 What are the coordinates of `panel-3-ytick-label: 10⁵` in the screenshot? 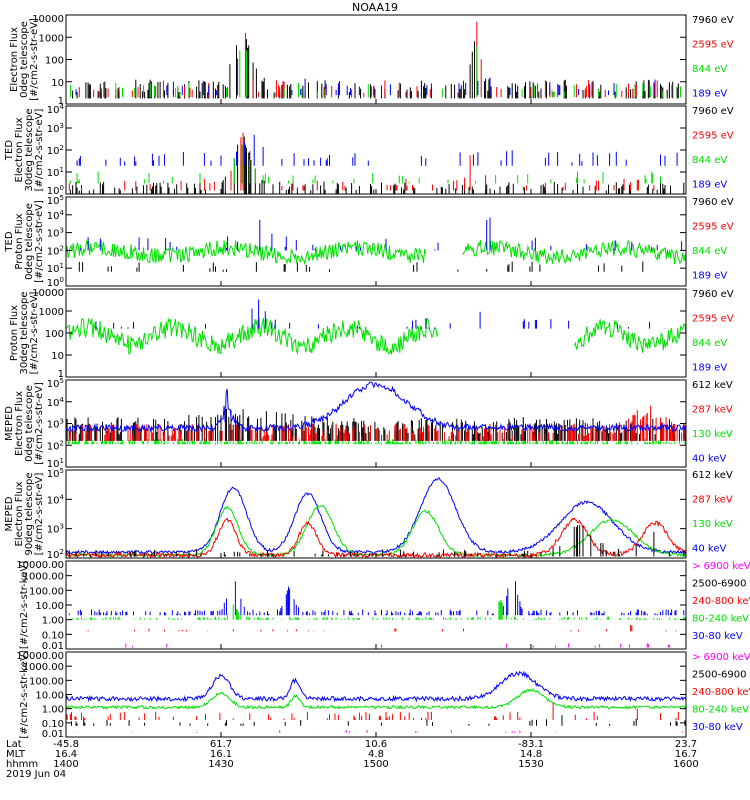 It's located at (55, 200).